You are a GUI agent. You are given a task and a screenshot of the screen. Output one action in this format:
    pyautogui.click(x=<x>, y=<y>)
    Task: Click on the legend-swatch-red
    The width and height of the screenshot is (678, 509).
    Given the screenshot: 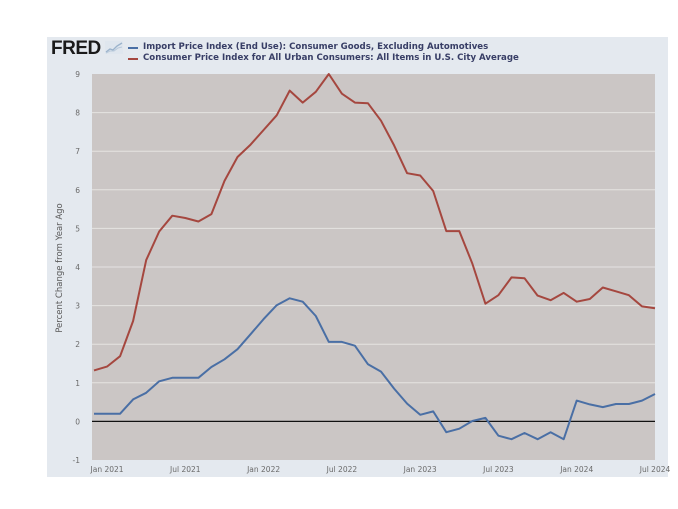 What is the action you would take?
    pyautogui.click(x=133, y=58)
    